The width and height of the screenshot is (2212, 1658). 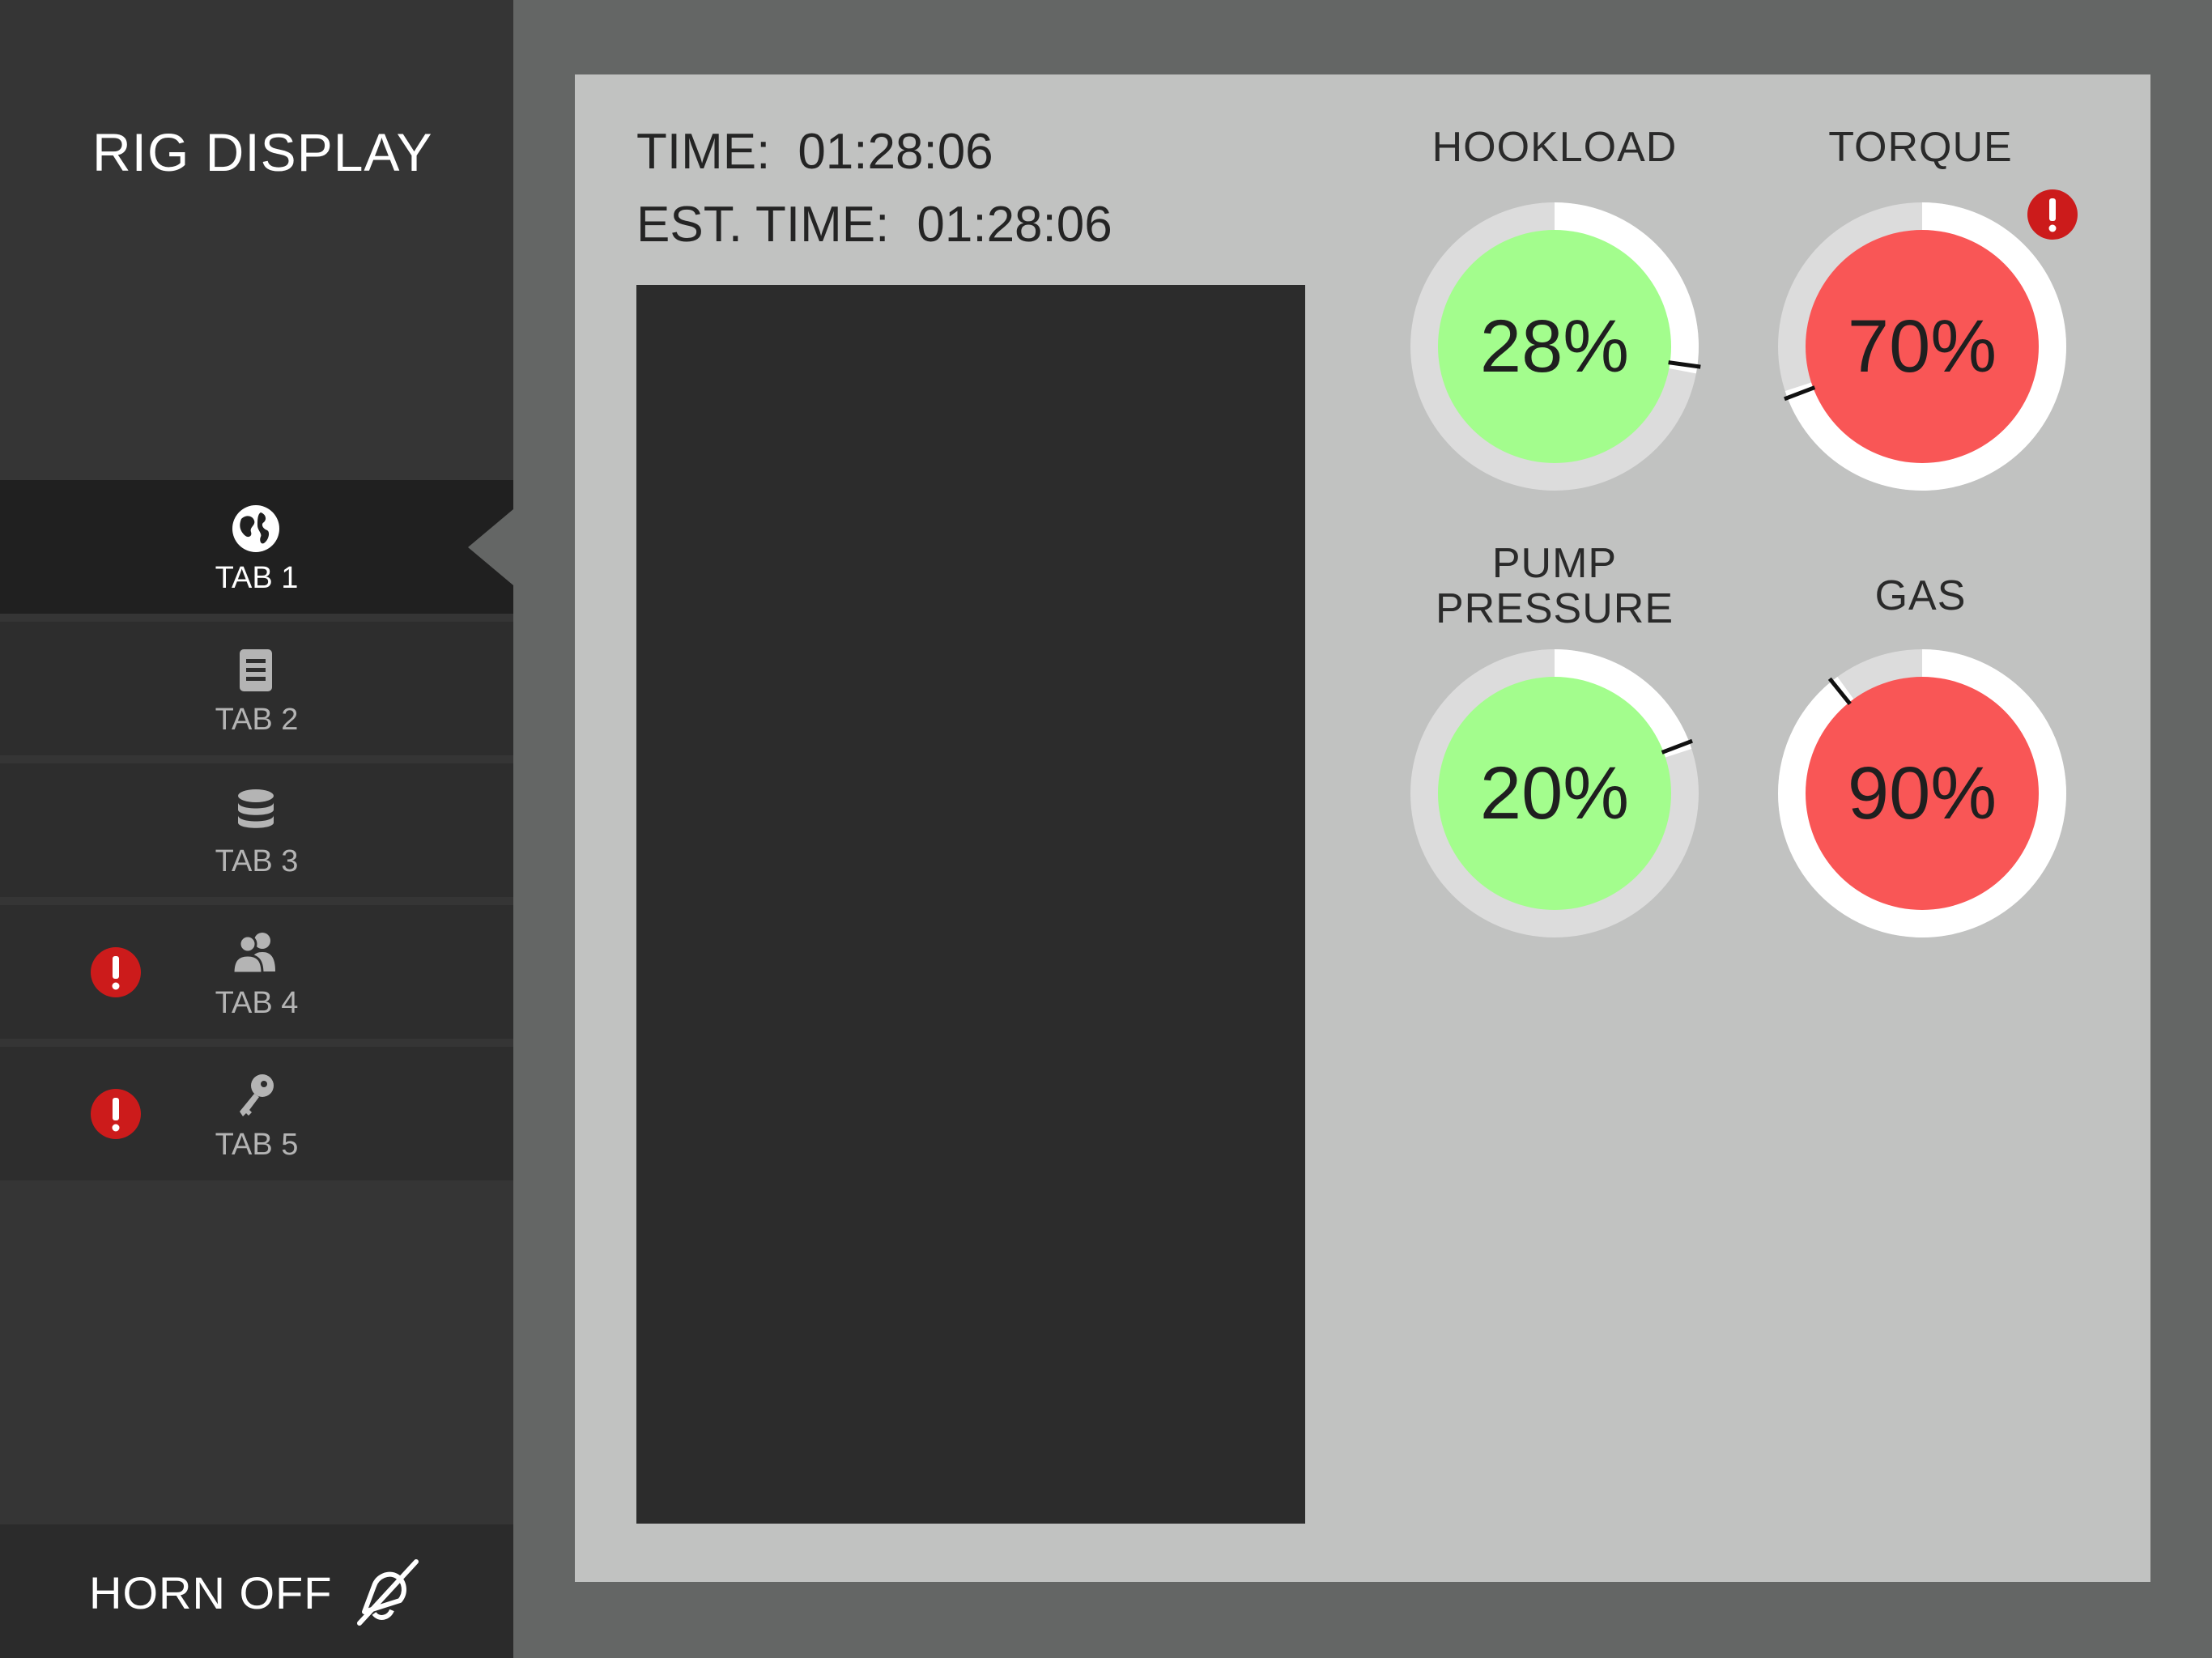 I want to click on tab-label: TAB 4, so click(x=257, y=1003).